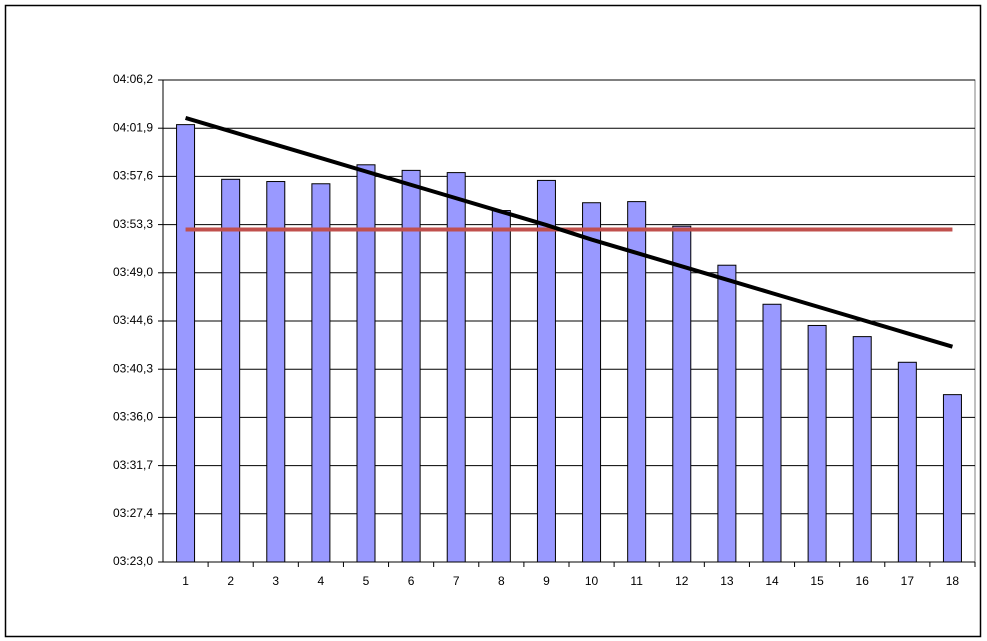 The image size is (987, 641). I want to click on x-tick-label: 9, so click(546, 581).